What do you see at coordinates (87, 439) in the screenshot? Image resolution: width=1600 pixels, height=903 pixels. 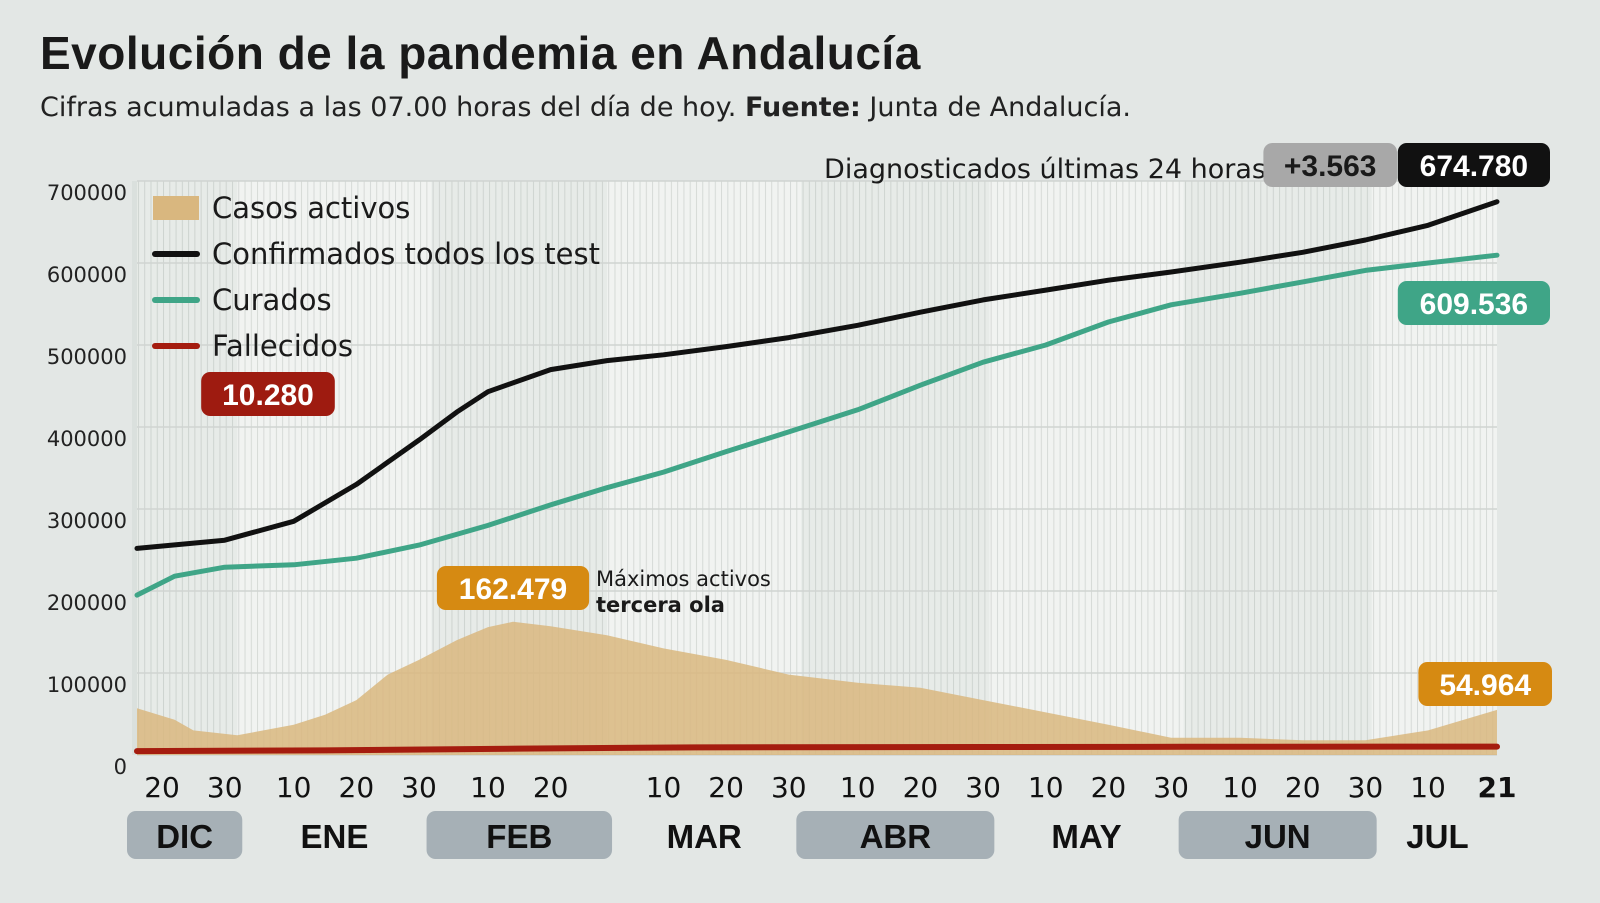 I see `y-tick-label: 400000` at bounding box center [87, 439].